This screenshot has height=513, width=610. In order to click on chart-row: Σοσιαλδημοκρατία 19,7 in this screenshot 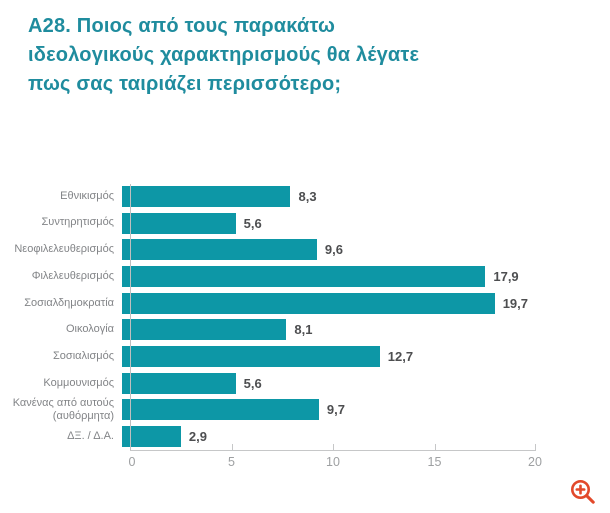, I will do `click(305, 303)`.